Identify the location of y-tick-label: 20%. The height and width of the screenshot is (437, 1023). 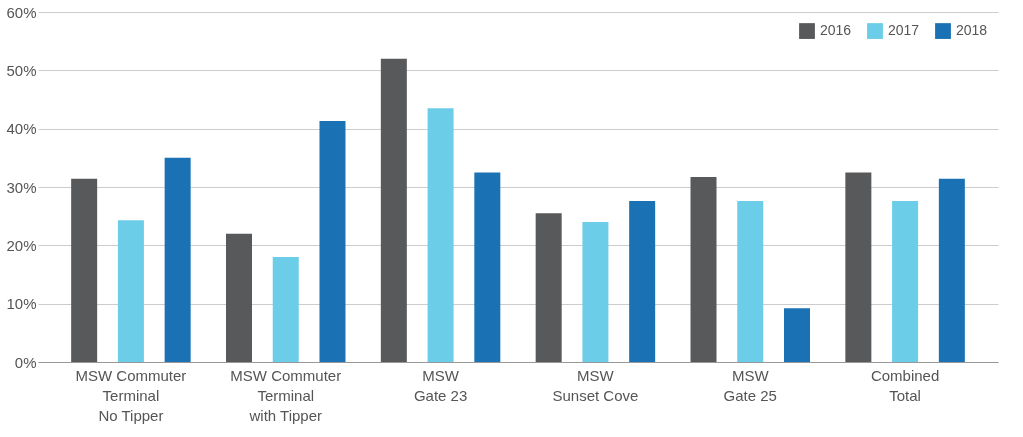
(21, 245).